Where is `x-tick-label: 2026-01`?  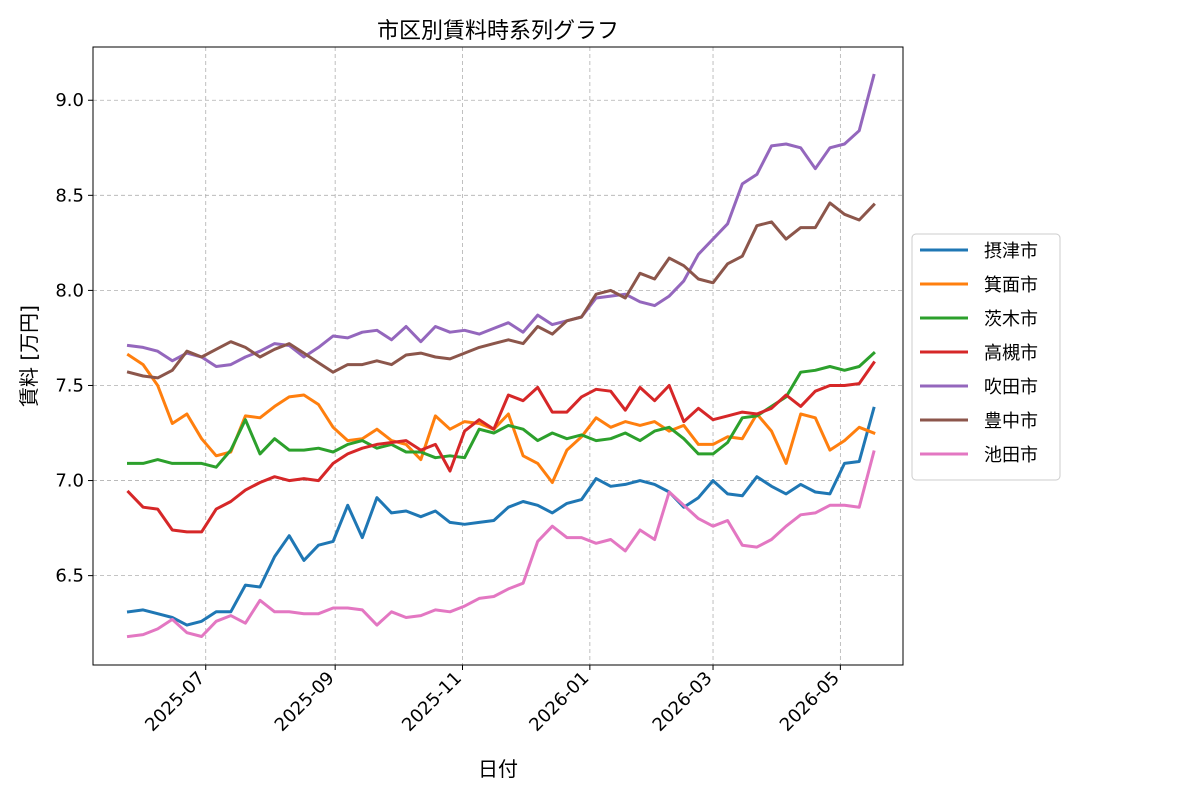
x-tick-label: 2026-01 is located at coordinates (559, 702).